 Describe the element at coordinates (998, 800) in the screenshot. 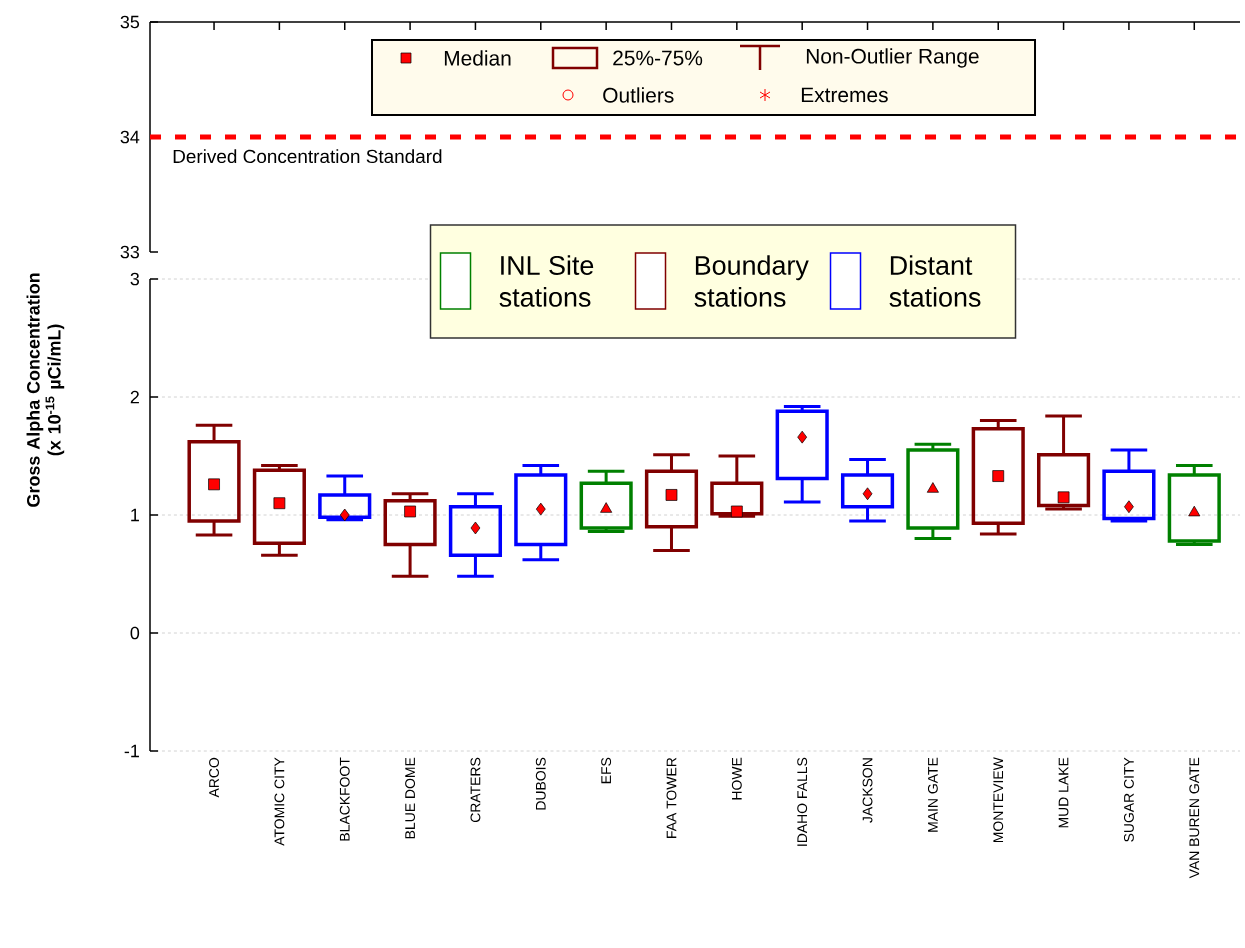

I see `x-tick-label: MONTEVIEW` at that location.